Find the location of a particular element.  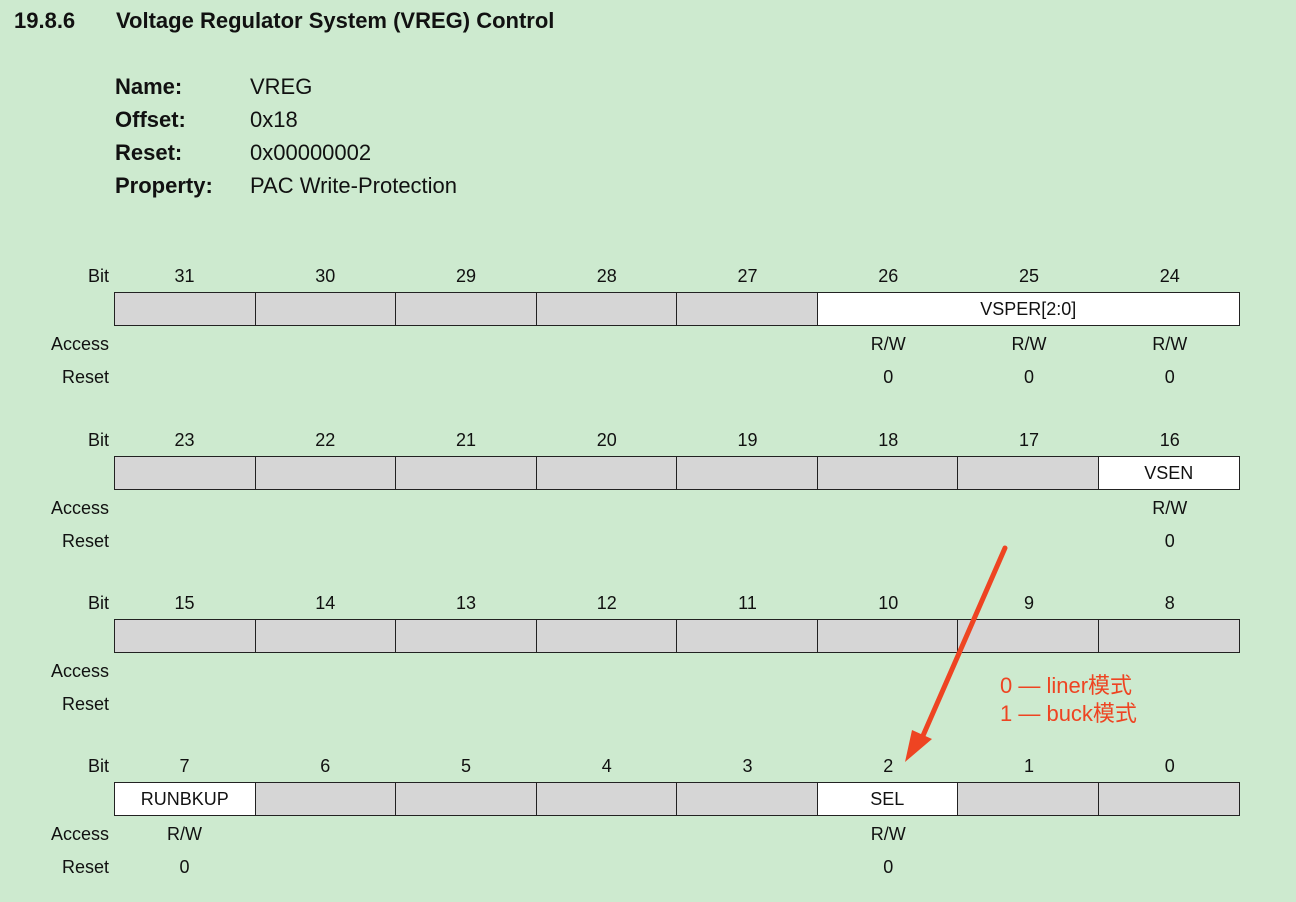

bit-number: 26 is located at coordinates (888, 276).